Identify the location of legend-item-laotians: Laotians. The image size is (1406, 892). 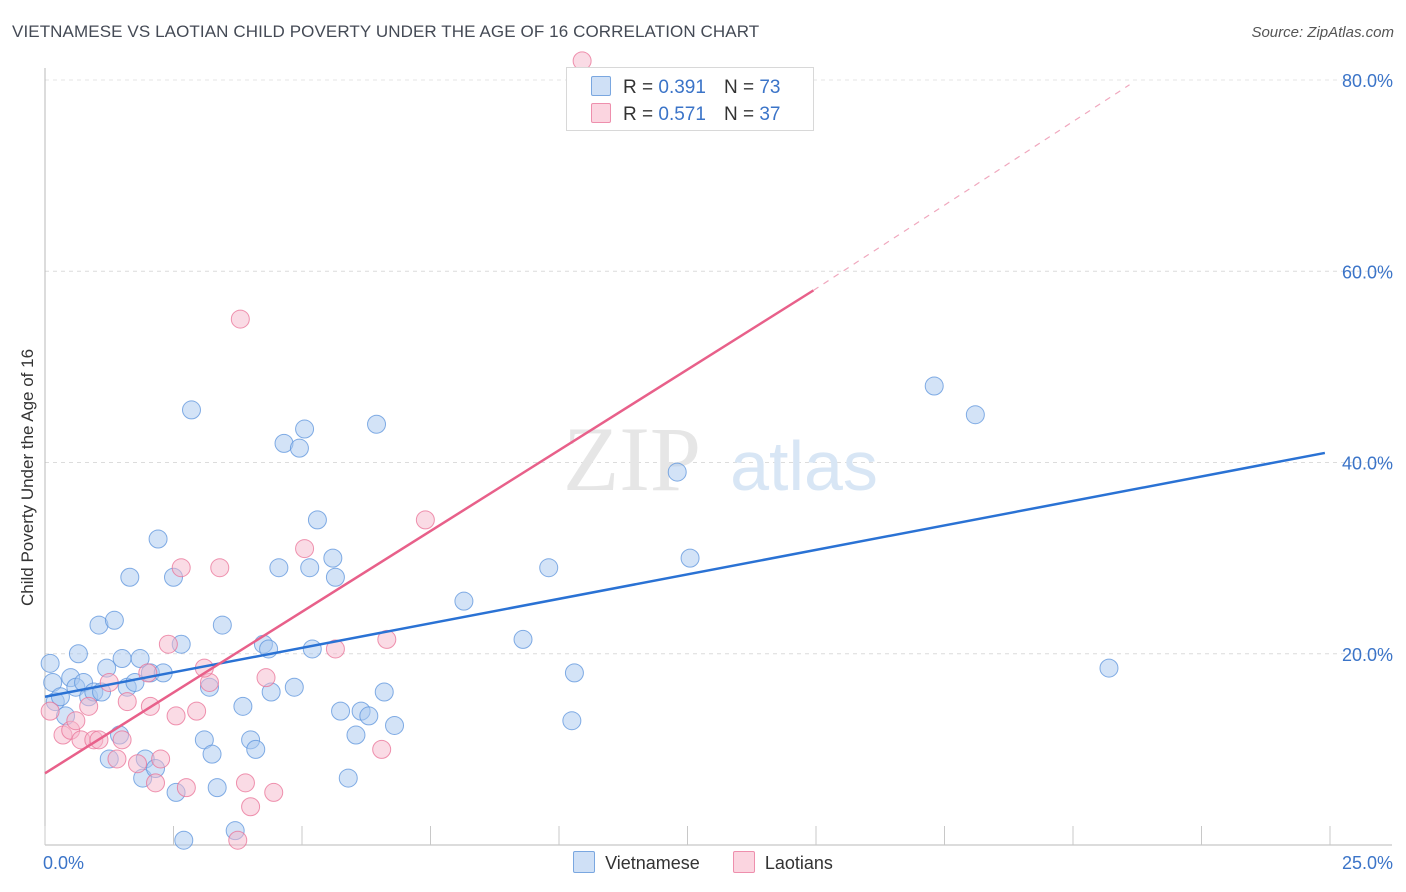
(782, 862).